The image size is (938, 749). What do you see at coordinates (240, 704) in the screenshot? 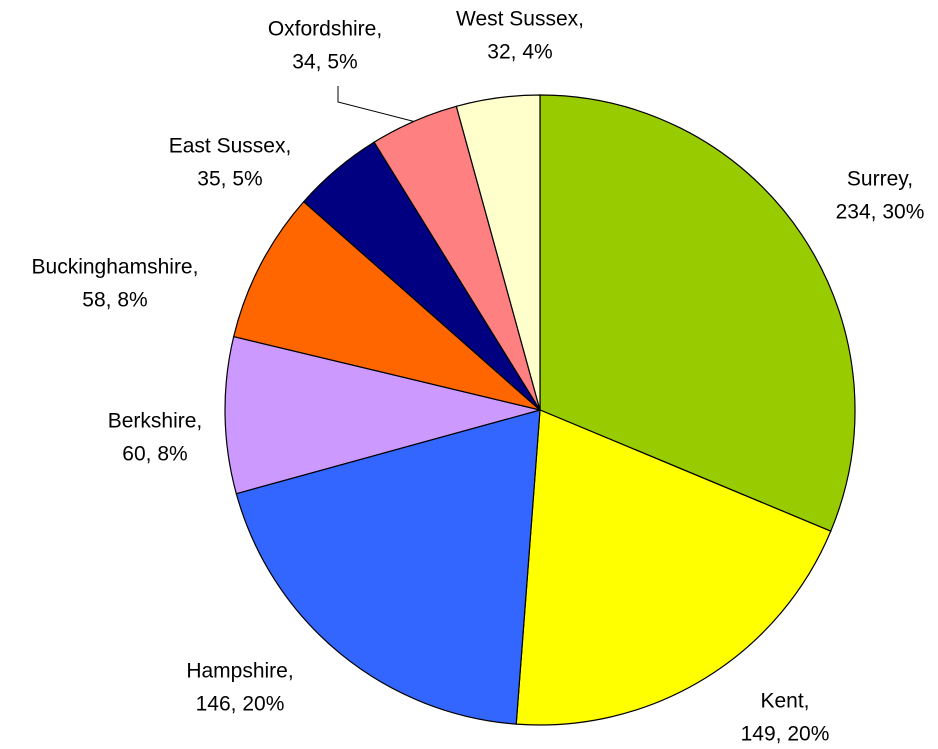
I see `slice-label-value: 146, 20%` at bounding box center [240, 704].